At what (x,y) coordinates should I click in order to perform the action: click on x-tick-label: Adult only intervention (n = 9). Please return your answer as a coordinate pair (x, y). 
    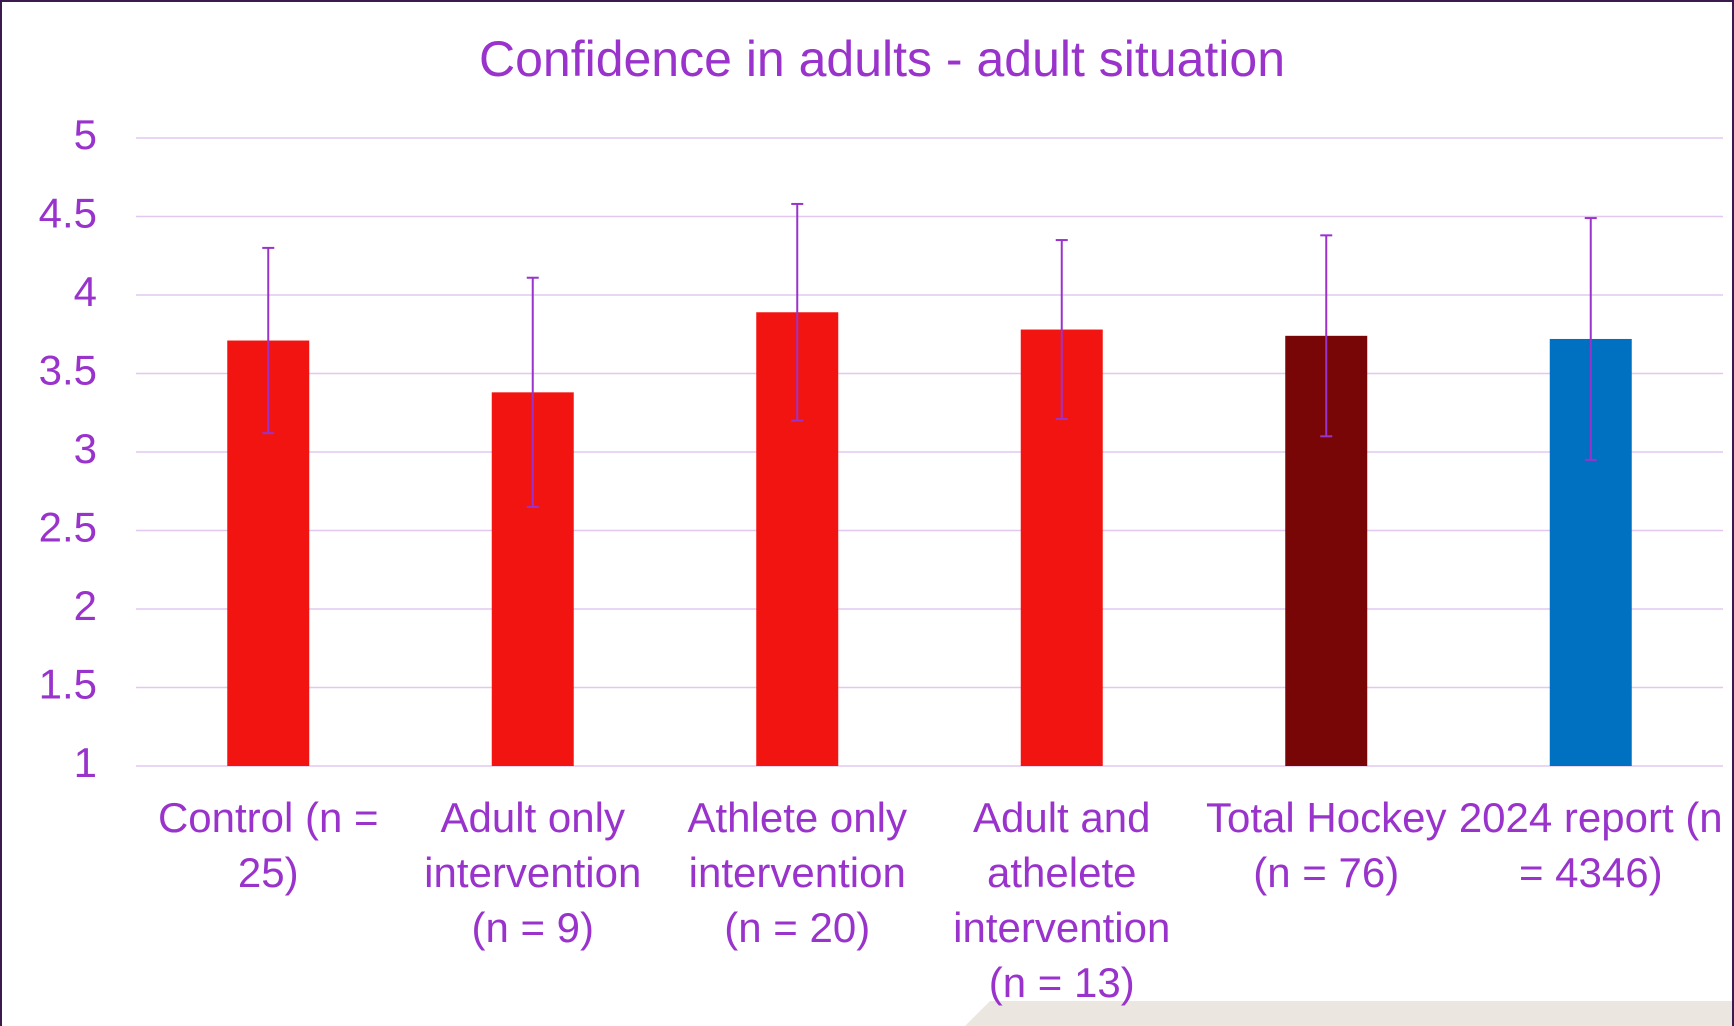
    Looking at the image, I should click on (533, 872).